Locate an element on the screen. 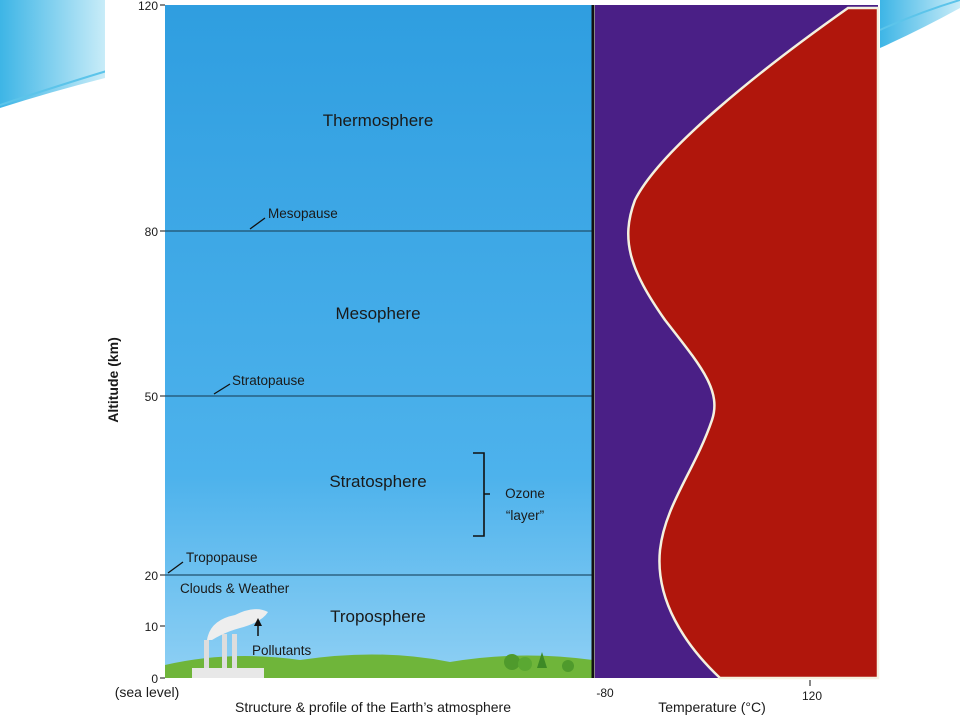 This screenshot has height=720, width=960. ozone-label: “layer” is located at coordinates (525, 515).